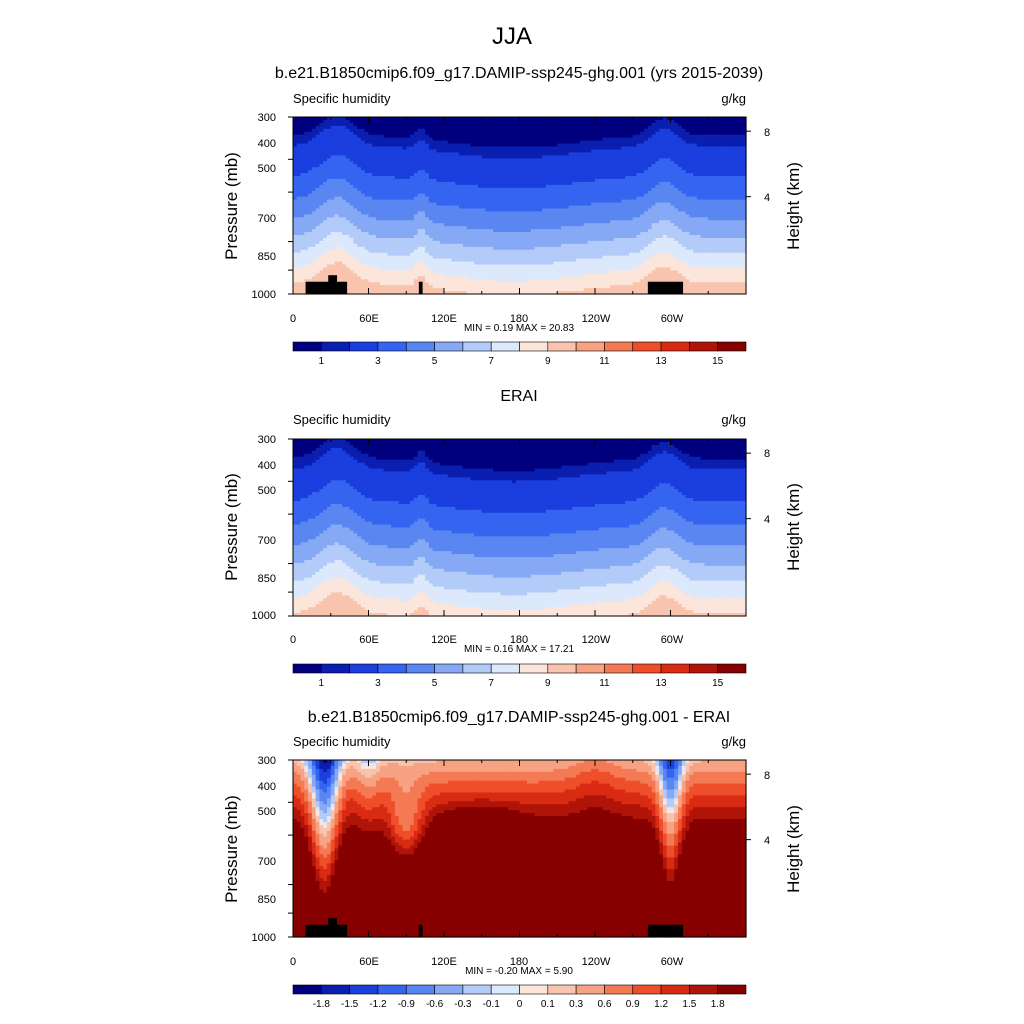 This screenshot has height=1024, width=1024. Describe the element at coordinates (733, 98) in the screenshot. I see `panel-1-units-label: g/kg` at that location.